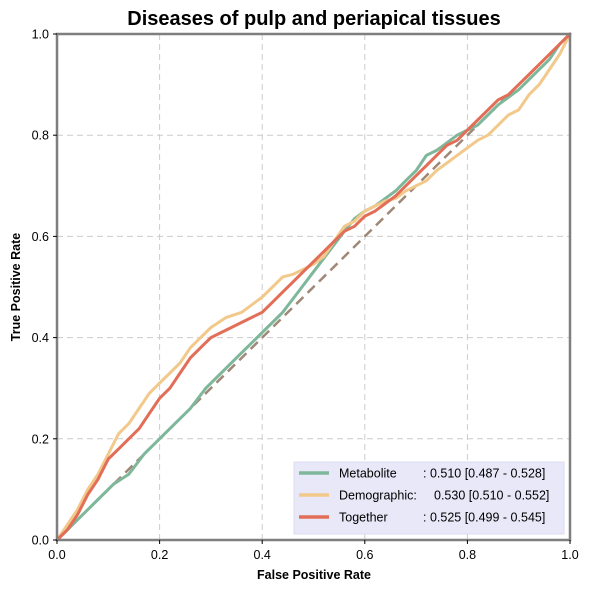  What do you see at coordinates (40, 35) in the screenshot?
I see `y-tick-label-5: 1.0` at bounding box center [40, 35].